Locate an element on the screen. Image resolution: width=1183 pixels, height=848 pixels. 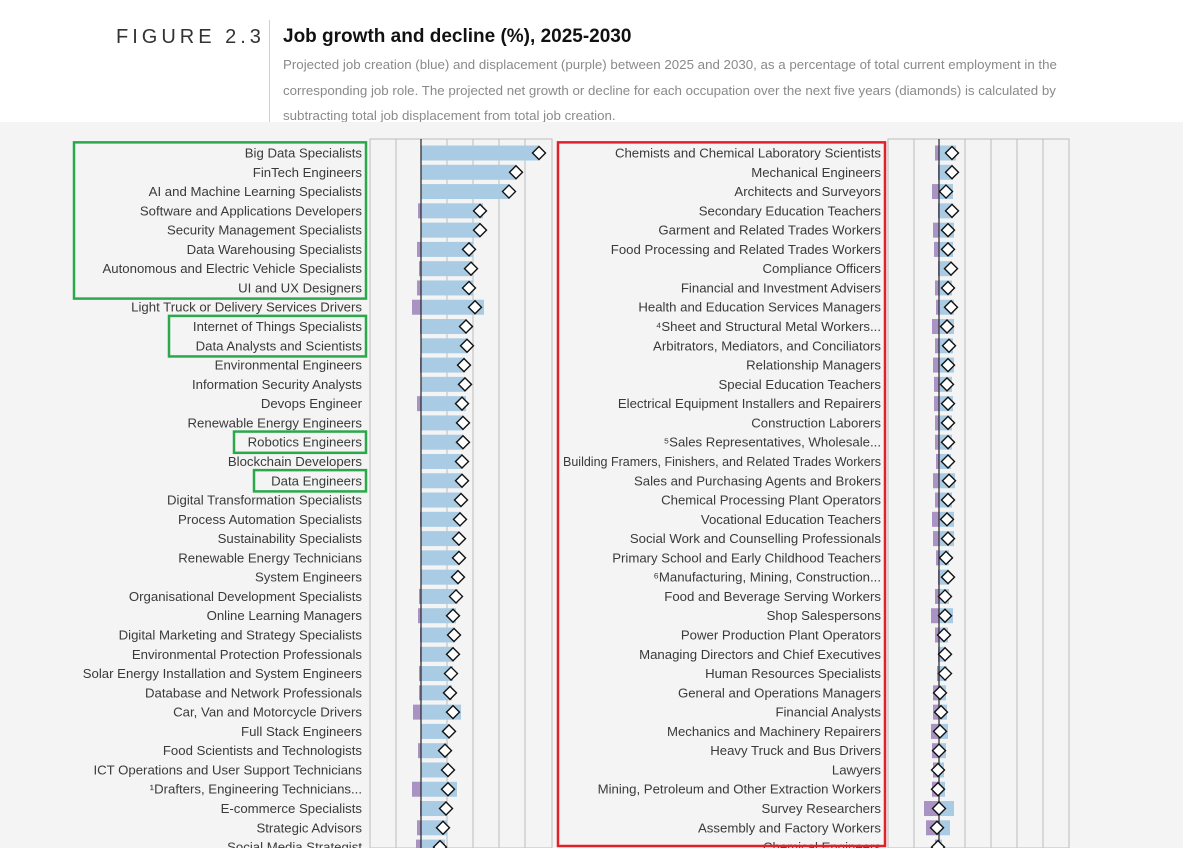
category-label: Food Scientists and Technologists is located at coordinates (263, 750).